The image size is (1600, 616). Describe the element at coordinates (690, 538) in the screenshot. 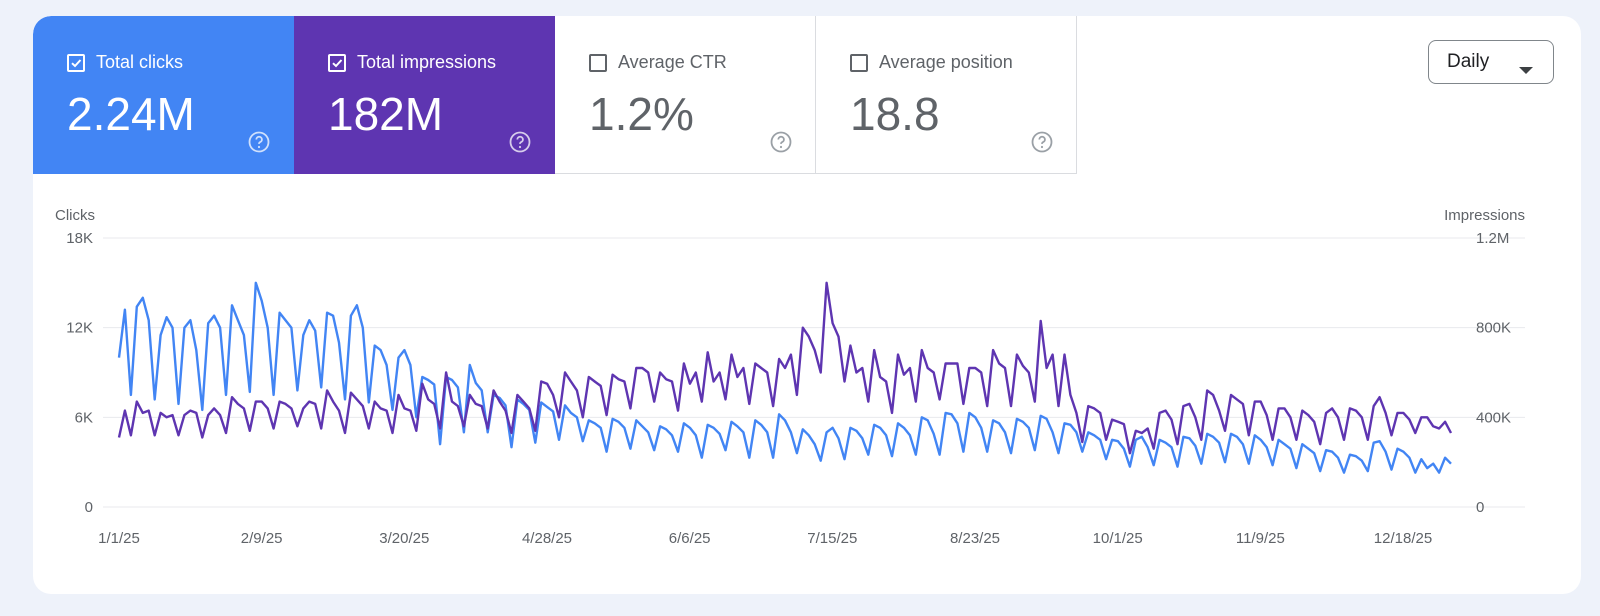

I see `x-tick-label: 6/6/25` at that location.